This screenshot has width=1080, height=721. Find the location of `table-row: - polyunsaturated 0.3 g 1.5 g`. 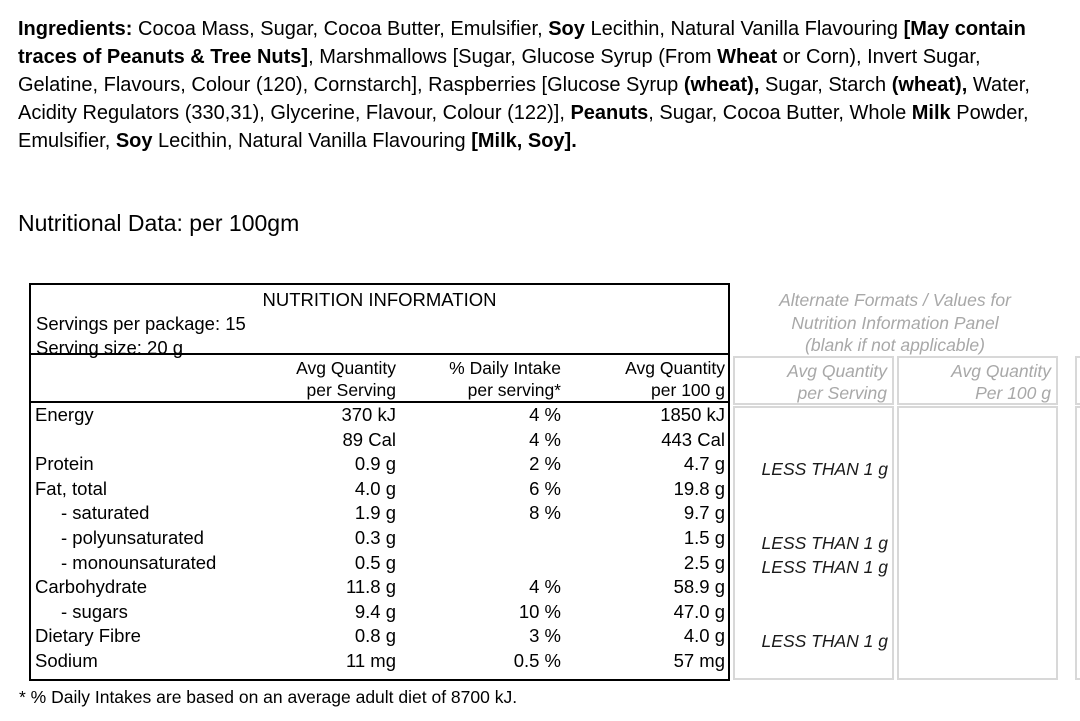

table-row: - polyunsaturated 0.3 g 1.5 g is located at coordinates (393, 537).